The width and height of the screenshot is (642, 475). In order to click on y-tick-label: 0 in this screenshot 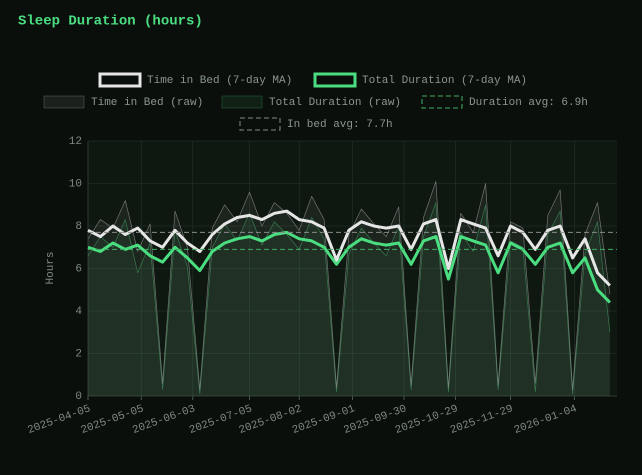, I will do `click(78, 397)`.